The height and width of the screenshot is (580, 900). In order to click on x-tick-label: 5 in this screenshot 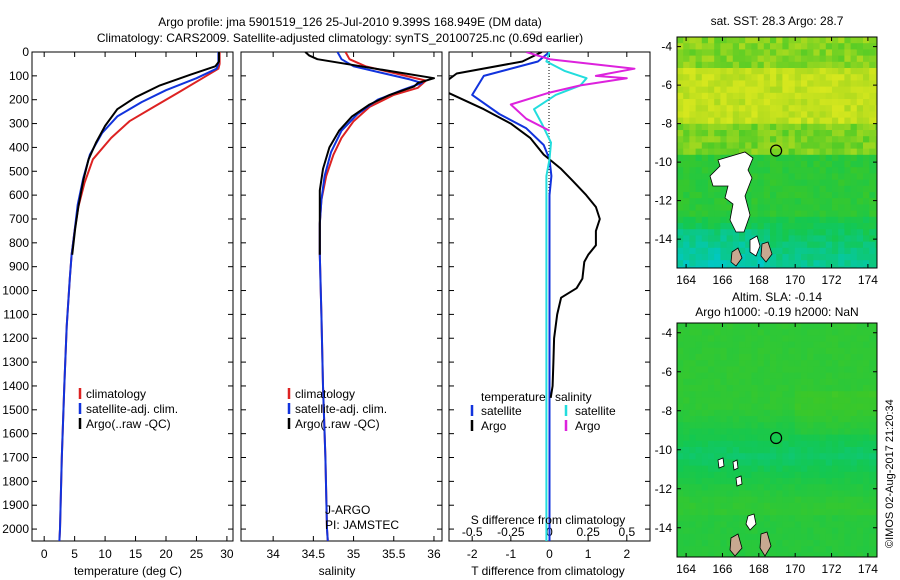, I will do `click(74, 554)`.